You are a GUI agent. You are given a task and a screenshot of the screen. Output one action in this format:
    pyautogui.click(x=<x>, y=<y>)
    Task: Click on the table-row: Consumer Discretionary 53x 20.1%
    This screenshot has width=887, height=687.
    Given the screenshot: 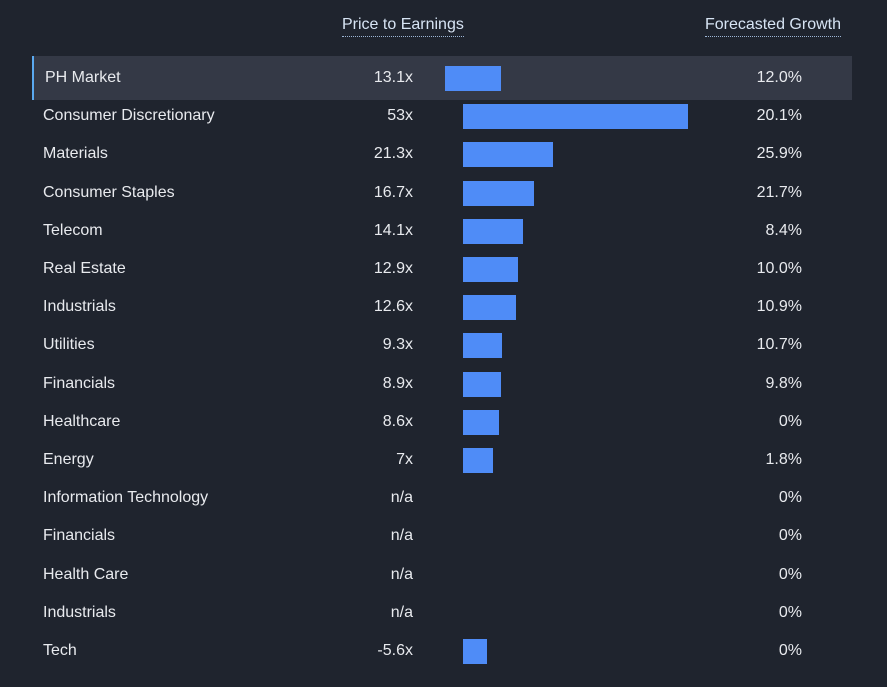 What is the action you would take?
    pyautogui.click(x=442, y=116)
    